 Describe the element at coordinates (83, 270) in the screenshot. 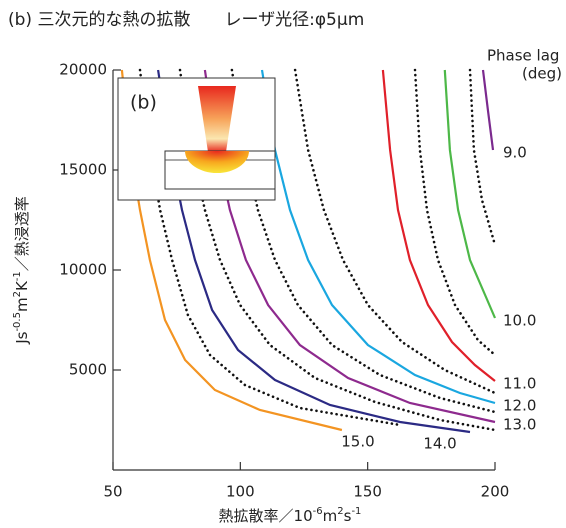

I see `y-tick-label: 10000` at that location.